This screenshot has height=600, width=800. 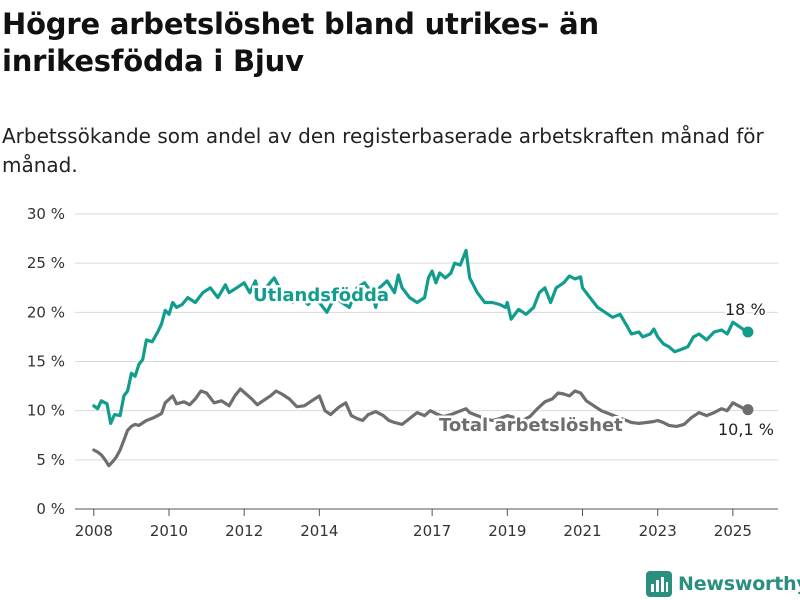 I want to click on end-label-total: 10,1 %, so click(x=746, y=429).